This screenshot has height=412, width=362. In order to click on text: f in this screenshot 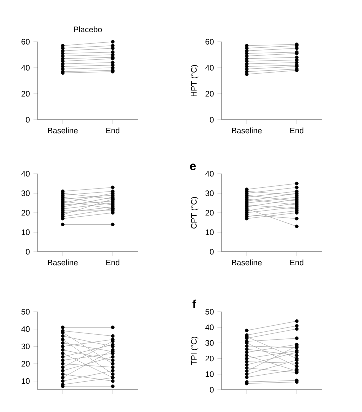, I will do `click(194, 304)`.